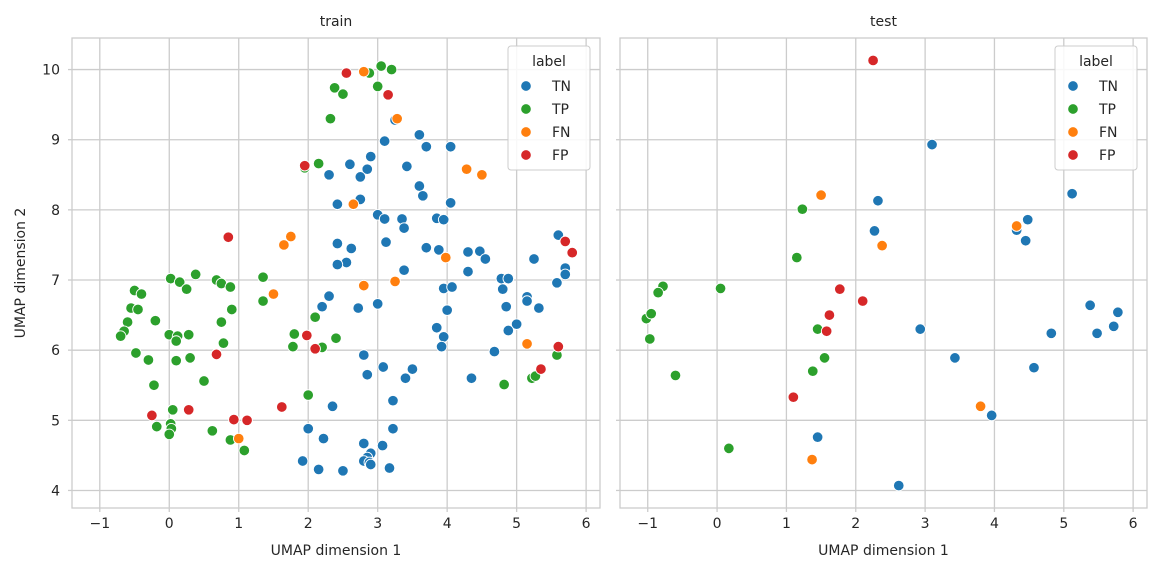  What do you see at coordinates (1073, 109) in the screenshot?
I see `legend-marker-tp` at bounding box center [1073, 109].